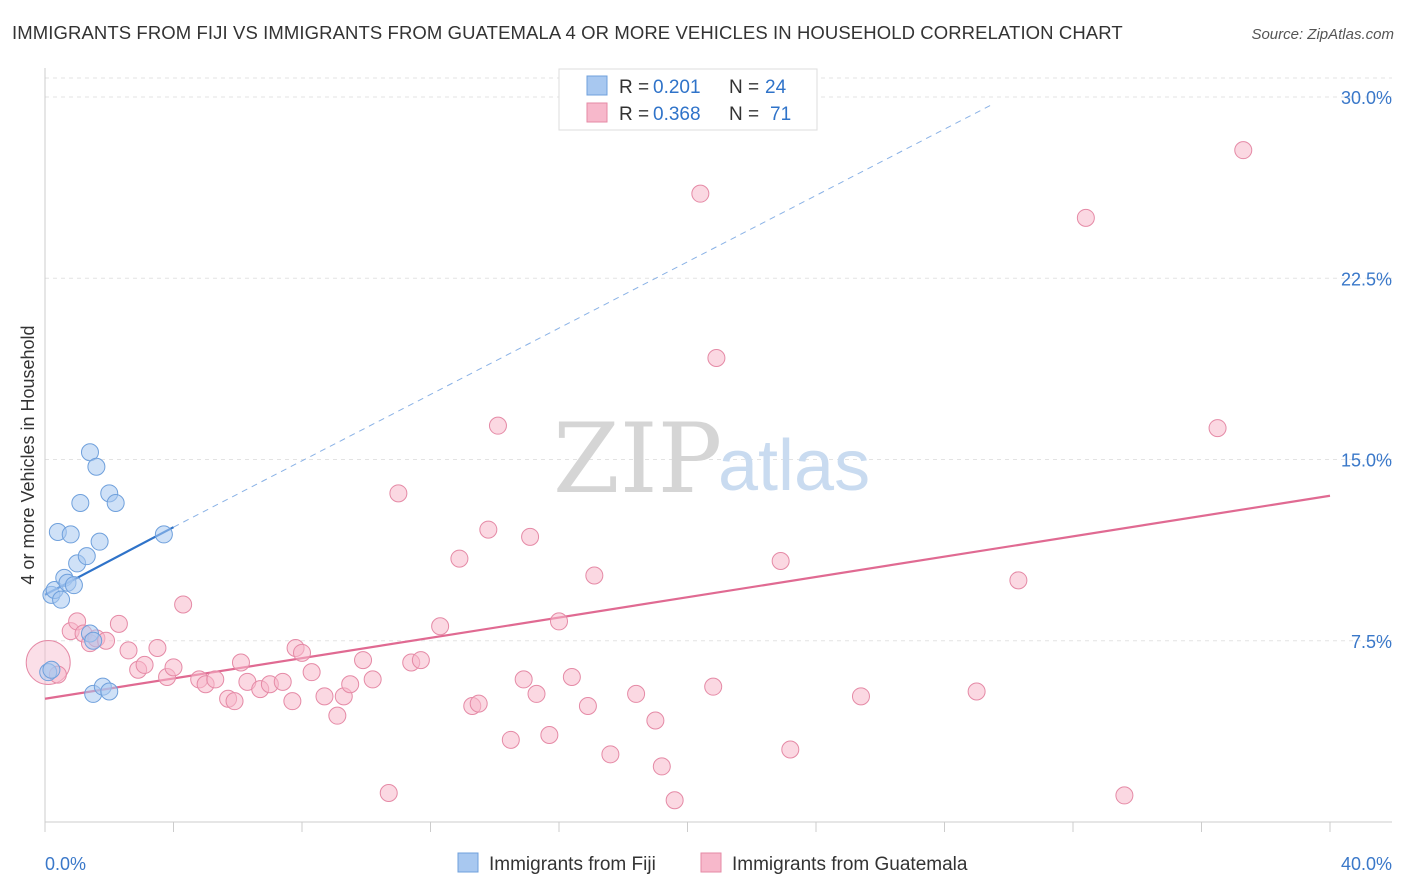 This screenshot has height=892, width=1406. Describe the element at coordinates (744, 114) in the screenshot. I see `stats-legend-n-label-guatemala: N =` at that location.